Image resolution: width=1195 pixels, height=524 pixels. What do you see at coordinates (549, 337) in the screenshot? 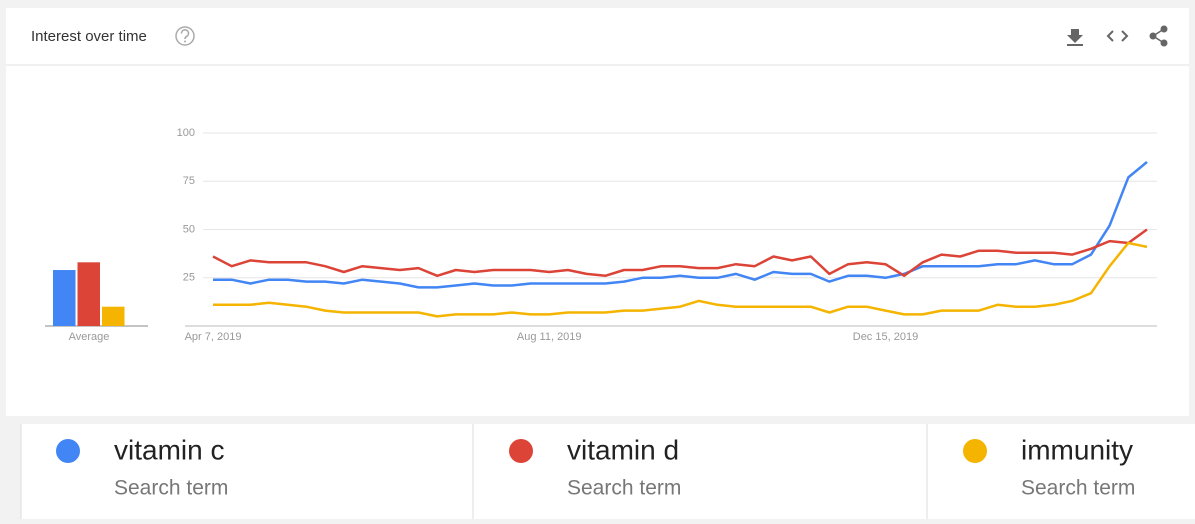
I see `x-tick-label: Aug 11, 2019` at bounding box center [549, 337].